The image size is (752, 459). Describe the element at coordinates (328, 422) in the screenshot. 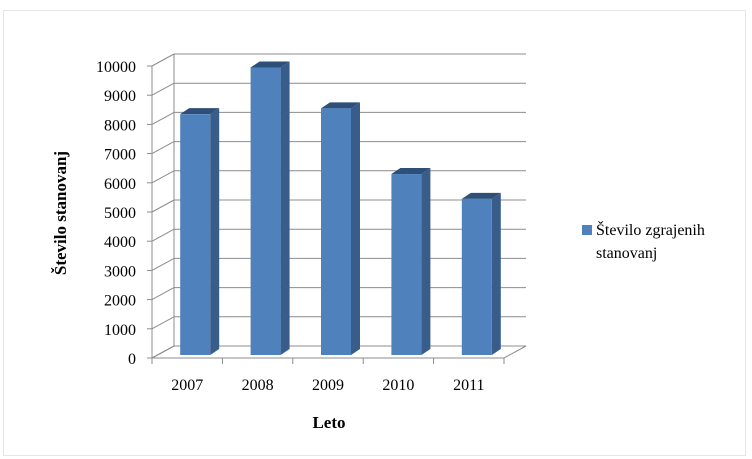

I see `x-axis-title: Leto` at that location.